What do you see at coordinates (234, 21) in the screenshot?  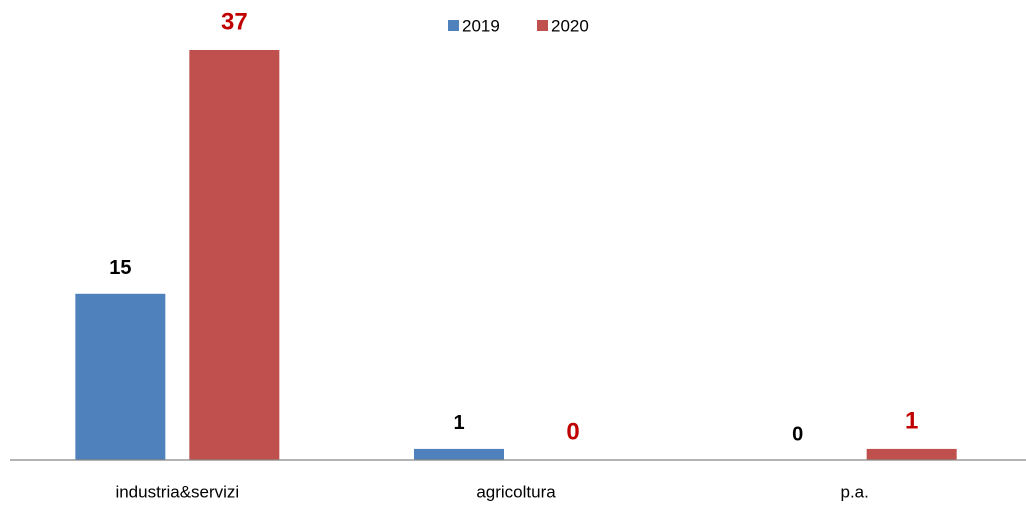 I see `data-label: 37` at bounding box center [234, 21].